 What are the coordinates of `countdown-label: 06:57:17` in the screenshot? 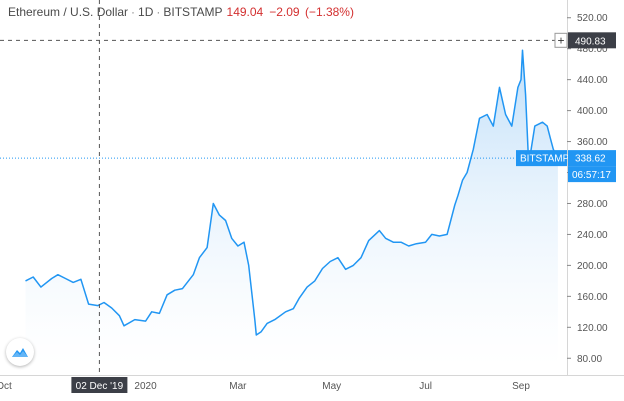 It's located at (591, 175).